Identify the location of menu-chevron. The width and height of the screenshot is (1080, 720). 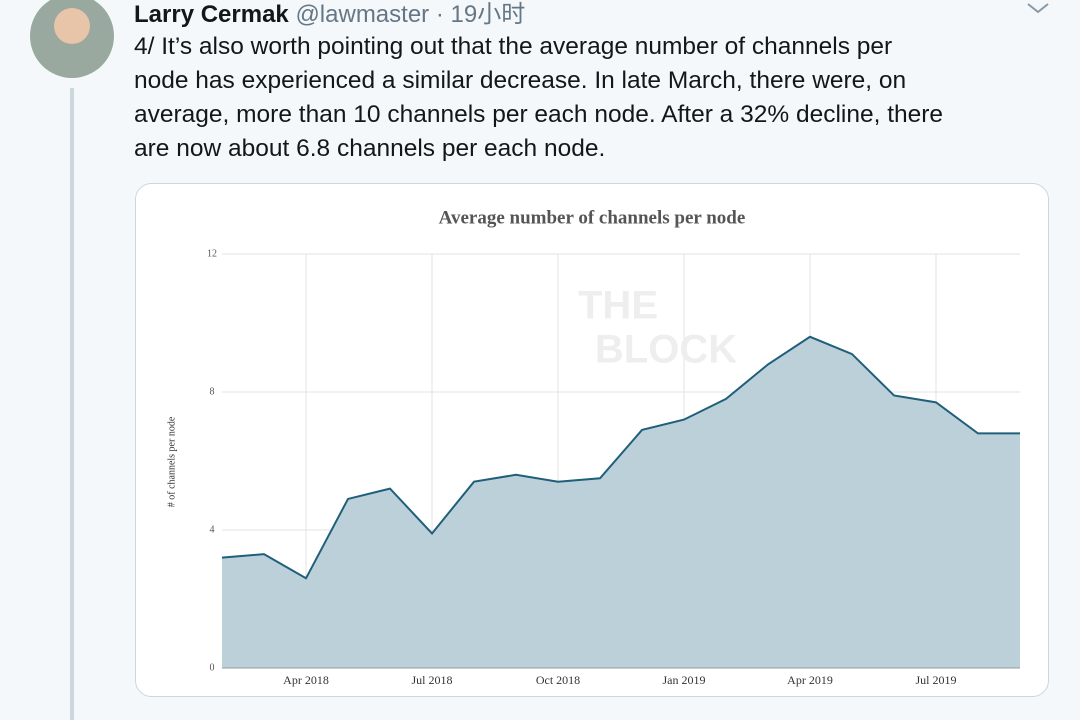
(1038, 8).